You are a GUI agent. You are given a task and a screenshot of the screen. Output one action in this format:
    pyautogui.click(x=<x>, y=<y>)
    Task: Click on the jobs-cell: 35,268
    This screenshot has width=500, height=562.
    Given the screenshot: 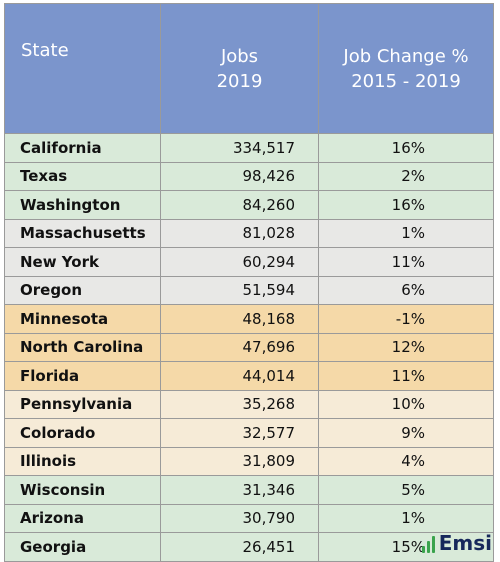 What is the action you would take?
    pyautogui.click(x=239, y=404)
    